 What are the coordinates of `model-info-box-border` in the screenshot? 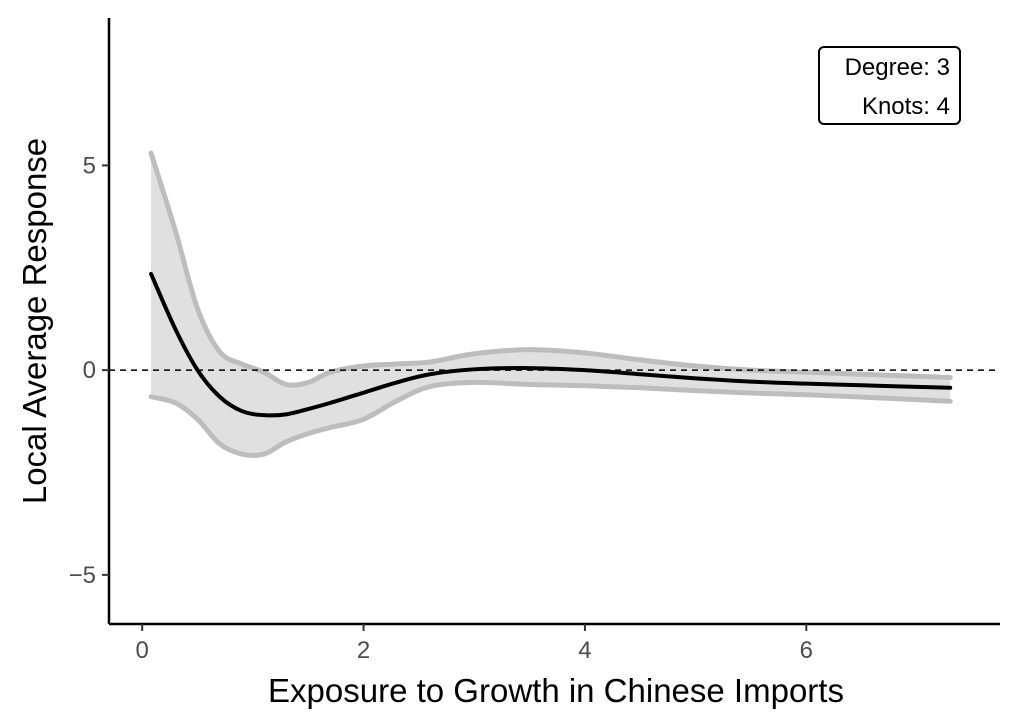 It's located at (889, 85).